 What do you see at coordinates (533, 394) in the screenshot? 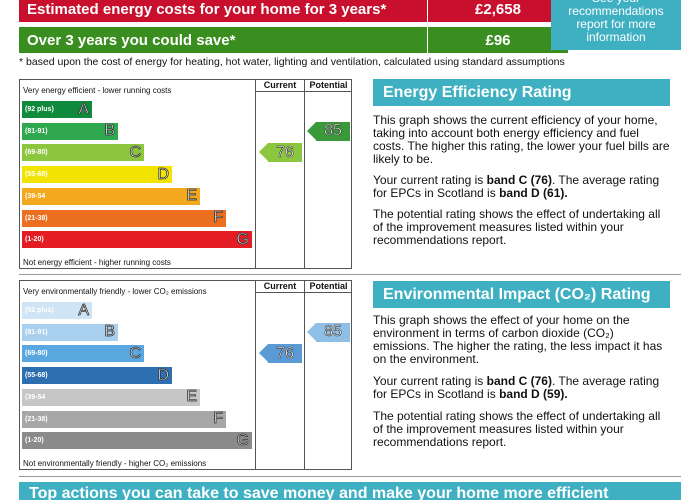
I see `env-p2-band-average: band D (59).` at bounding box center [533, 394].